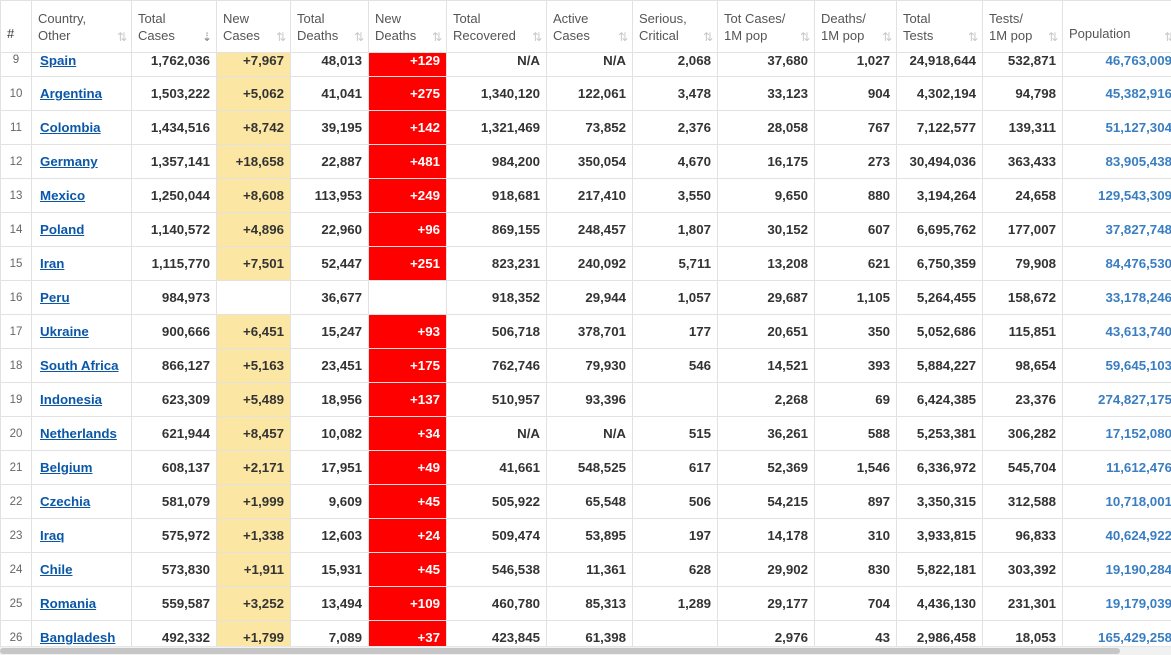  I want to click on cell-serious: 5,711, so click(675, 263).